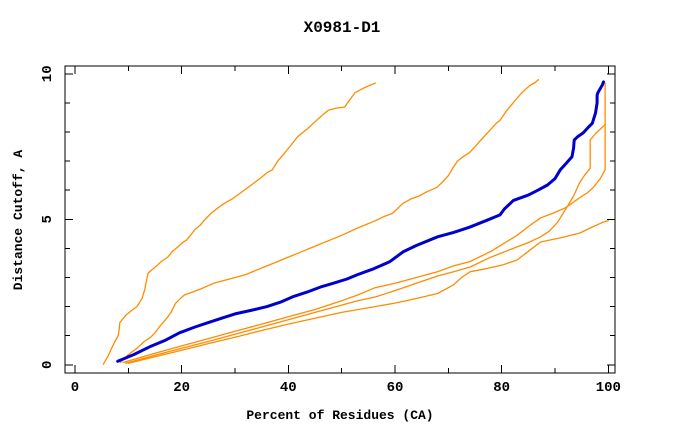 The width and height of the screenshot is (680, 440). I want to click on x-tick-label: 60, so click(395, 388).